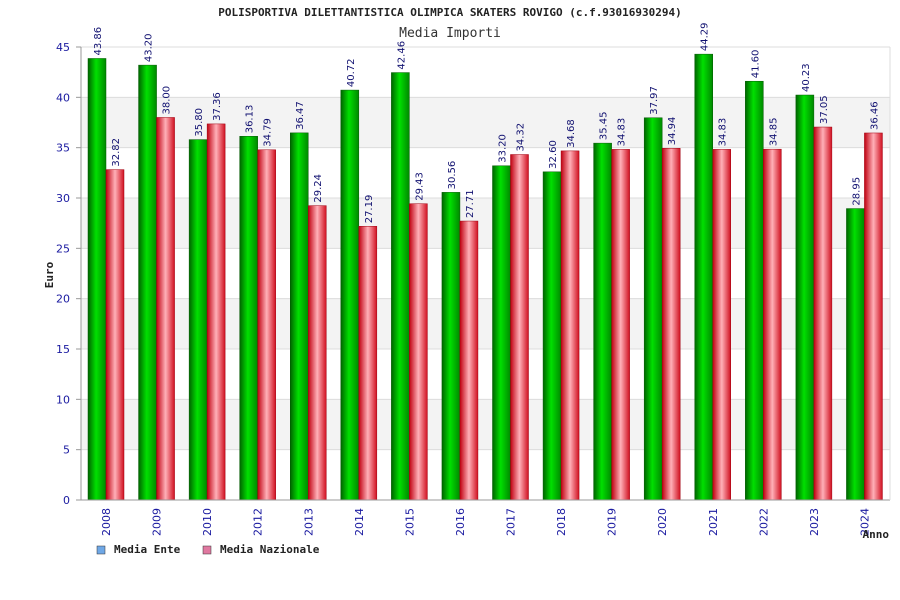  What do you see at coordinates (763, 522) in the screenshot?
I see `x-tick-label: 2022` at bounding box center [763, 522].